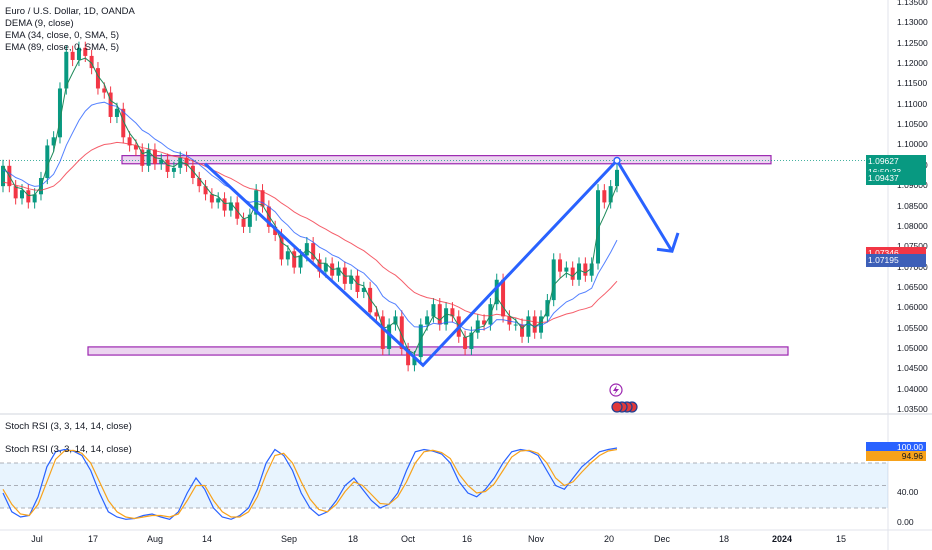 The width and height of the screenshot is (932, 550). I want to click on price-tick-label: 1.05000, so click(912, 347).